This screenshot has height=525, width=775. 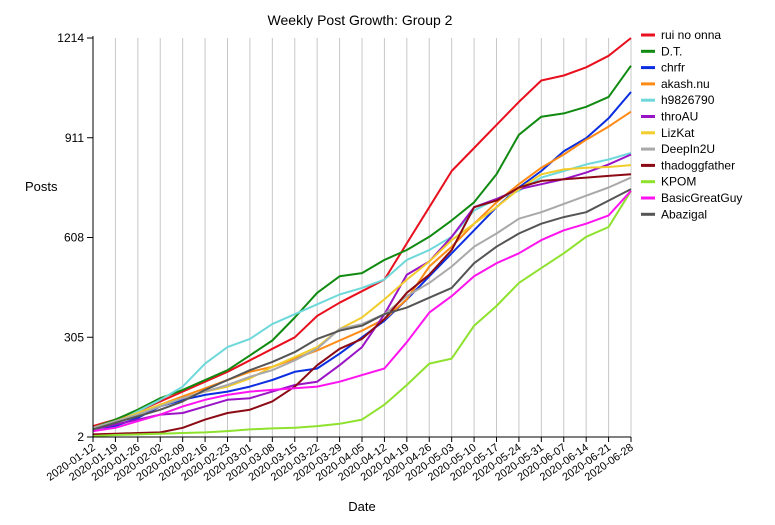 What do you see at coordinates (688, 149) in the screenshot?
I see `legend-label-7: DeepIn2U` at bounding box center [688, 149].